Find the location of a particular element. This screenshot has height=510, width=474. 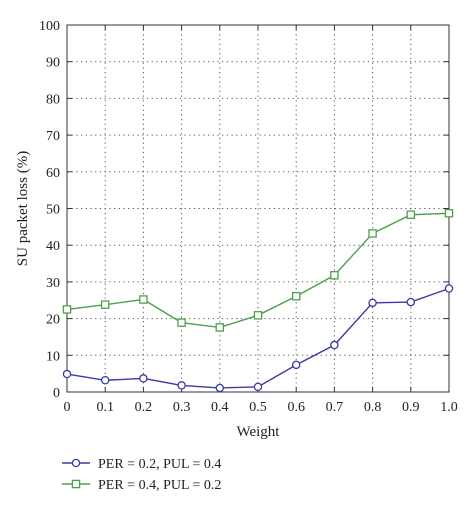

y-tick-label: 60 is located at coordinates (53, 173).